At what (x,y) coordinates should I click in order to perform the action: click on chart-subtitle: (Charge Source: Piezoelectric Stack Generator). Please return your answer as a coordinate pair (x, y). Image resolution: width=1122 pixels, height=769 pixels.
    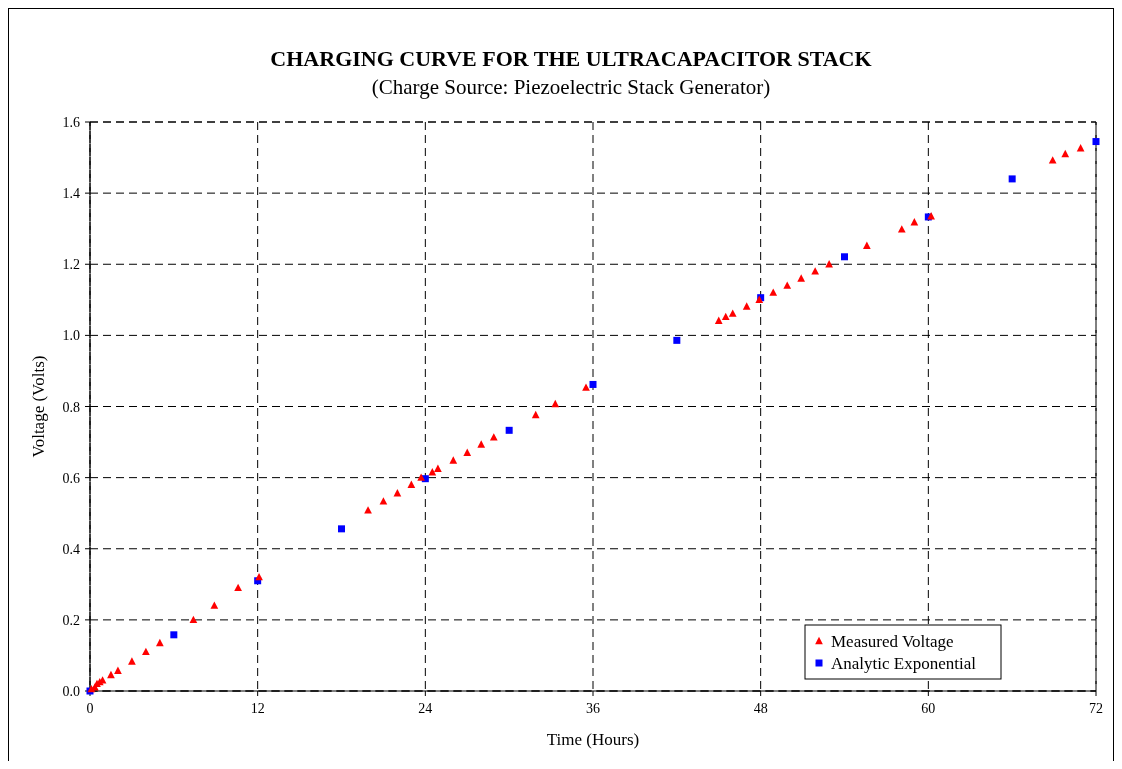
    Looking at the image, I should click on (571, 87).